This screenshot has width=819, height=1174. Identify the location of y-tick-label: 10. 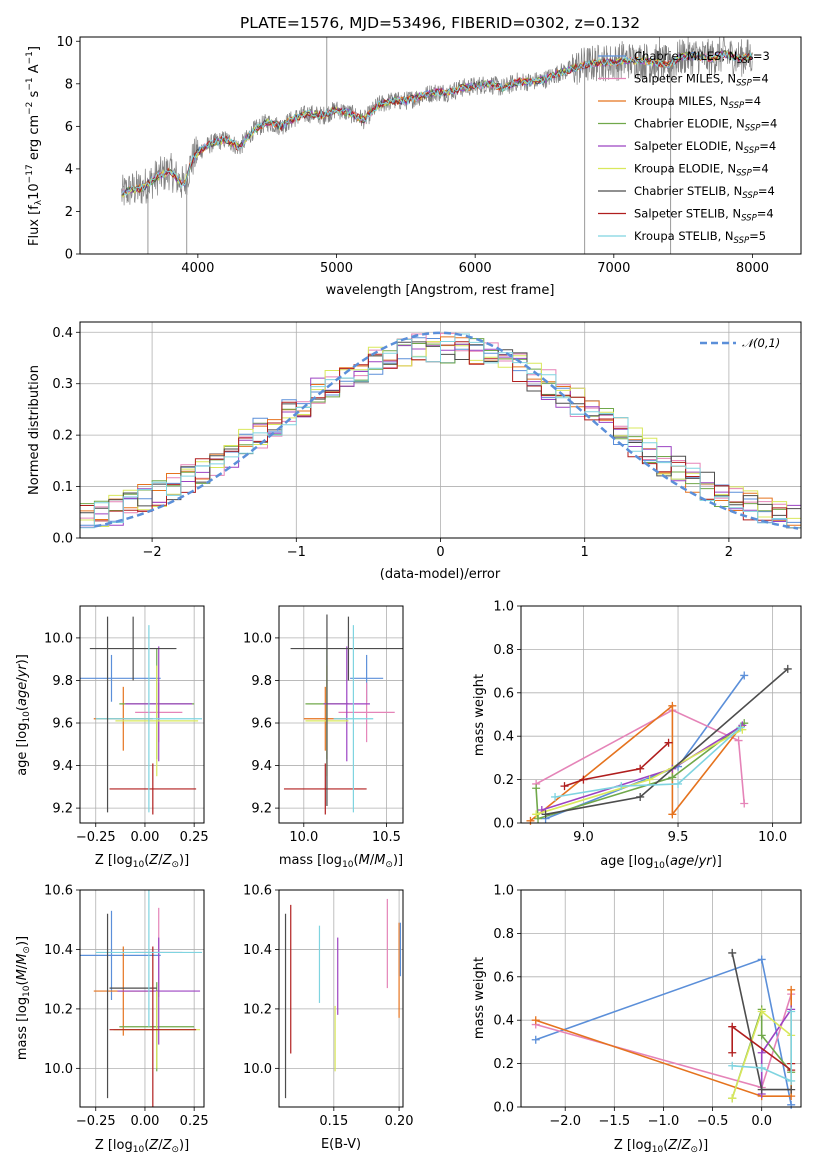
(64, 42).